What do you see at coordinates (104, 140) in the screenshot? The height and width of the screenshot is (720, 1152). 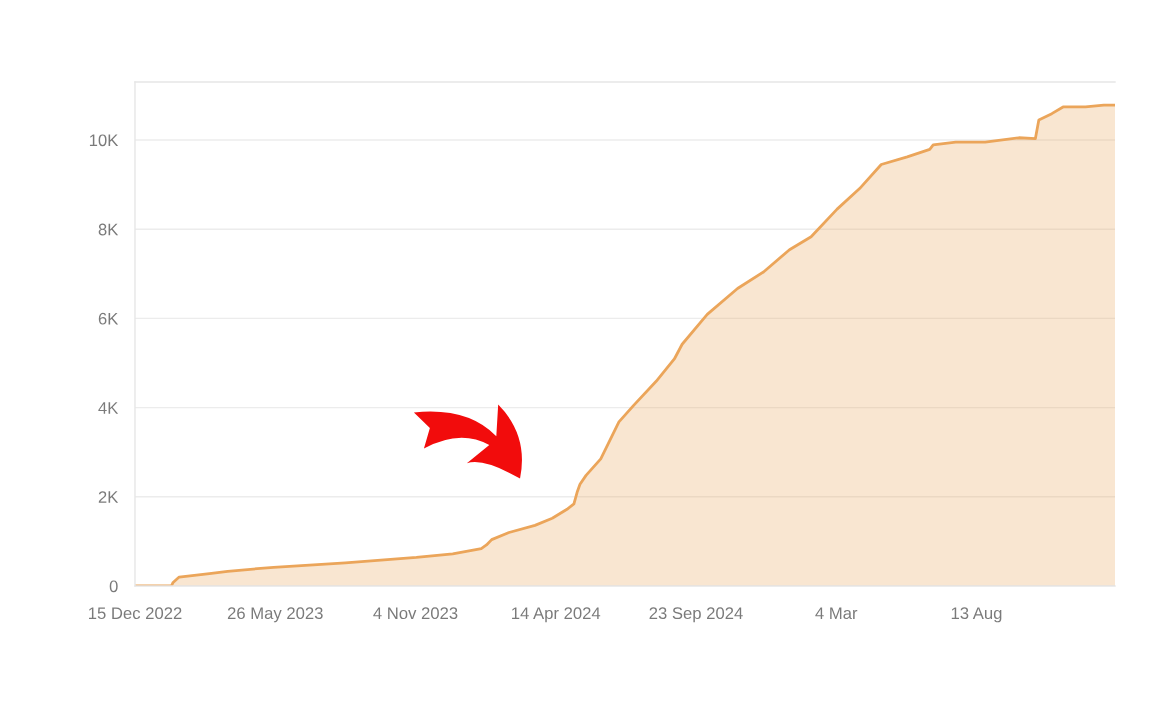 I see `y-tick-label: 10K` at bounding box center [104, 140].